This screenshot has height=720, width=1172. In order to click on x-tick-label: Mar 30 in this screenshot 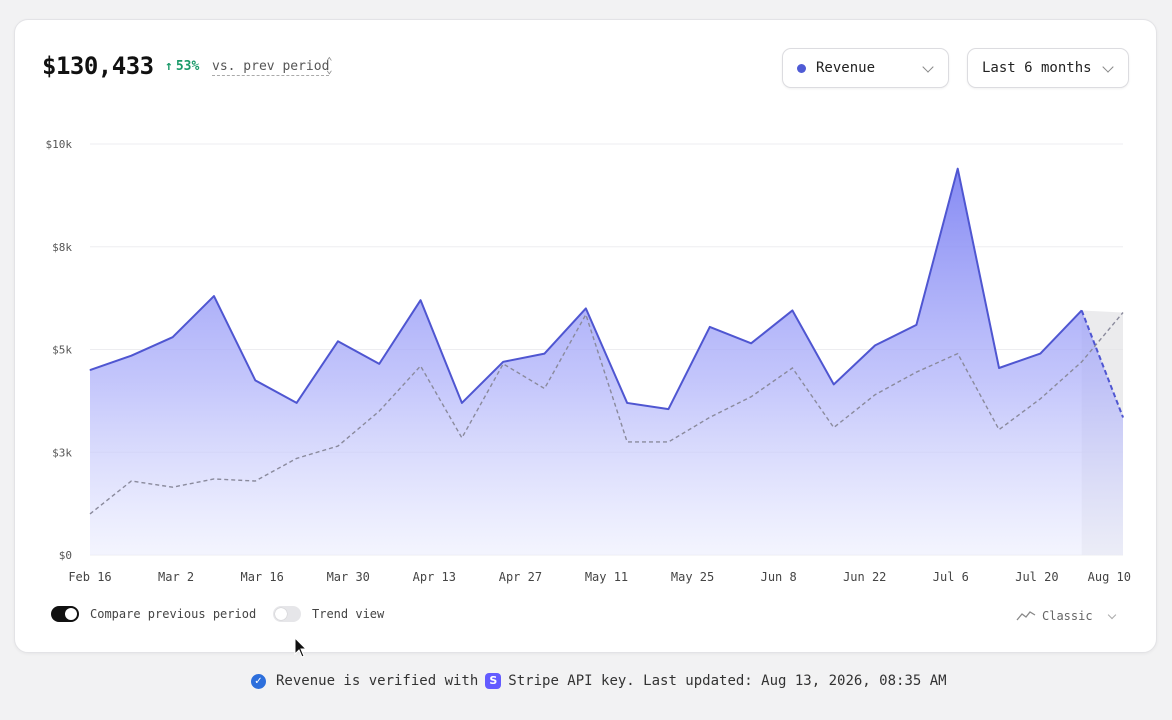, I will do `click(348, 577)`.